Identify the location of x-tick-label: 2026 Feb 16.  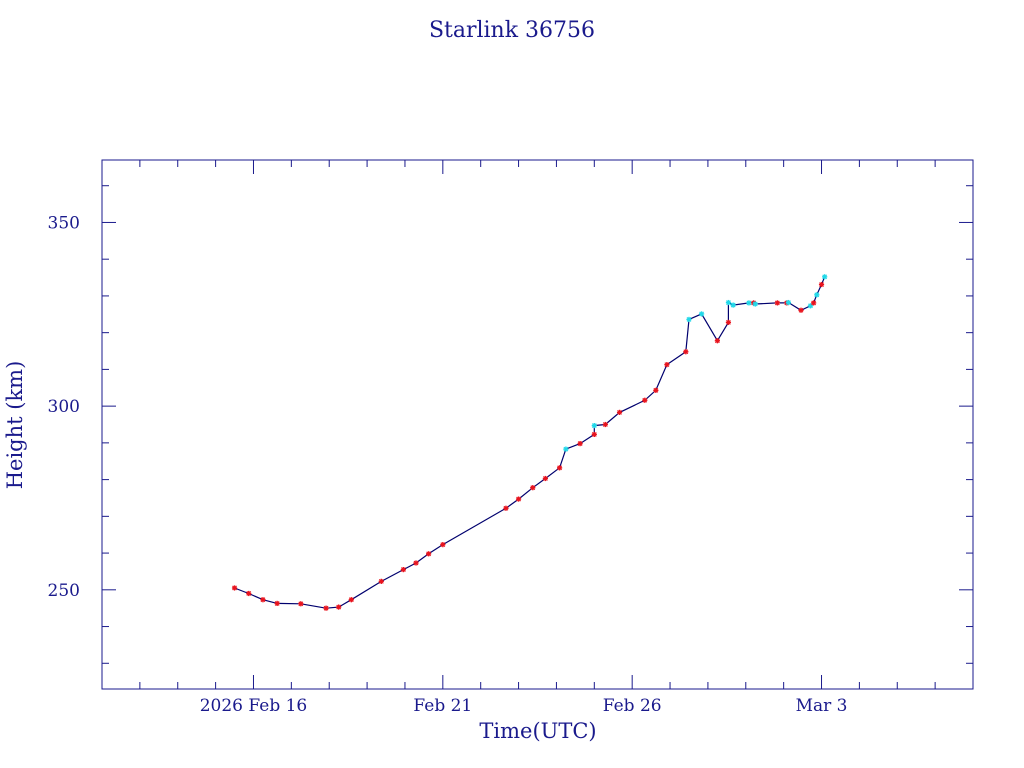
(254, 706).